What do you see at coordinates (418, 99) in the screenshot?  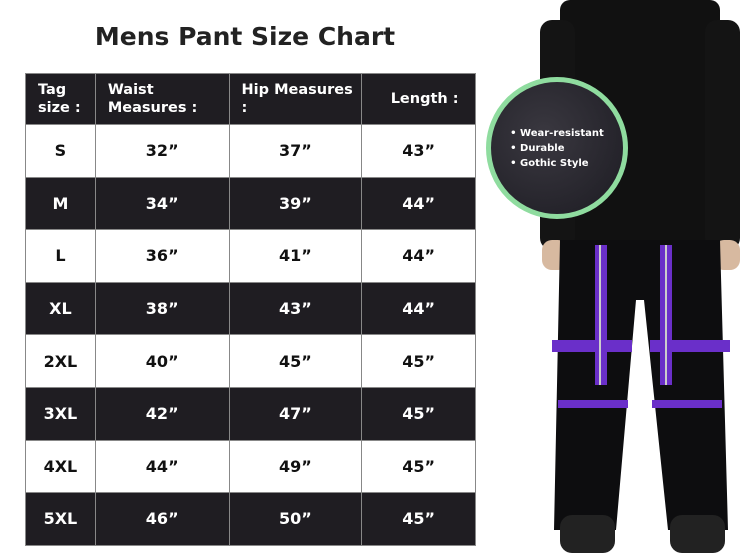 I see `header-length: Length :` at bounding box center [418, 99].